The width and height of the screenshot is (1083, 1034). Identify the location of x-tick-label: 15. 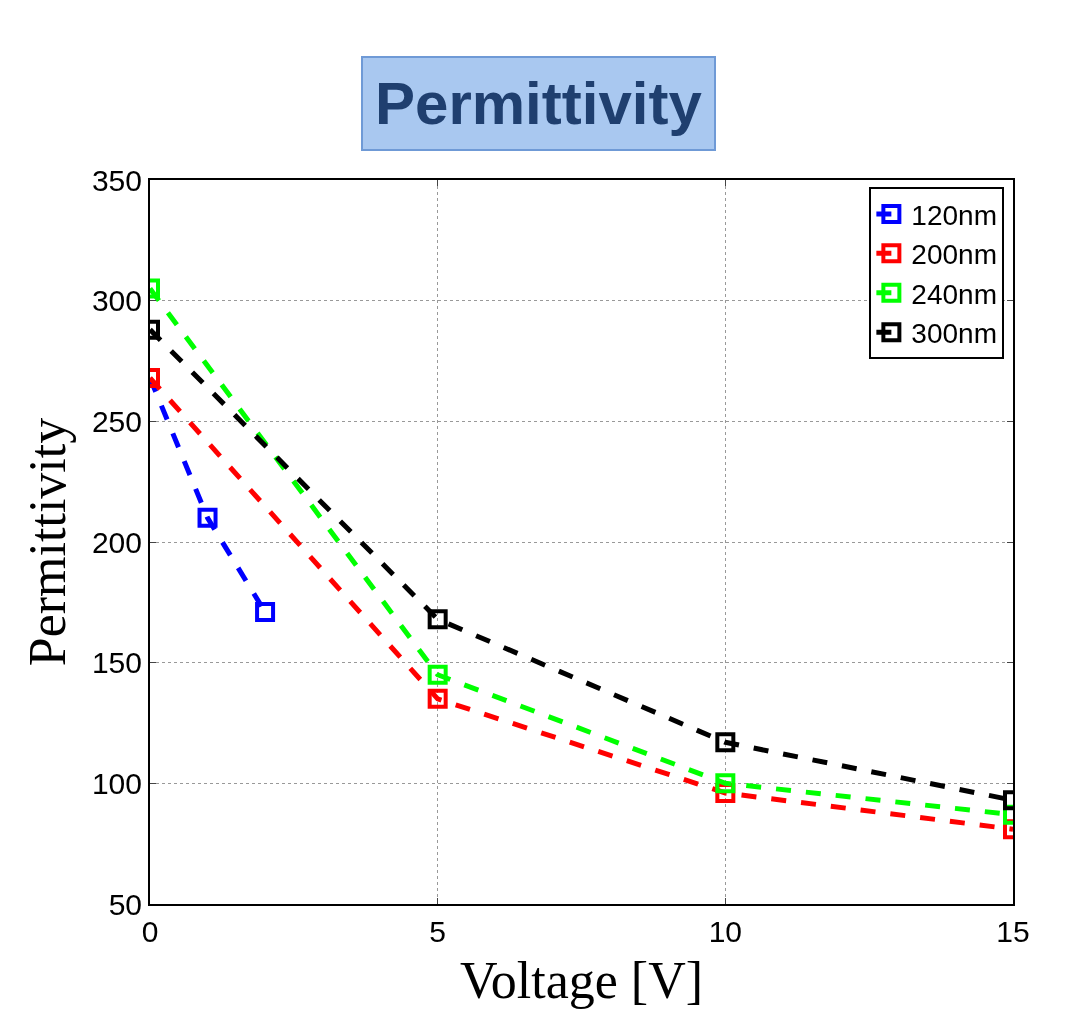
(1013, 931).